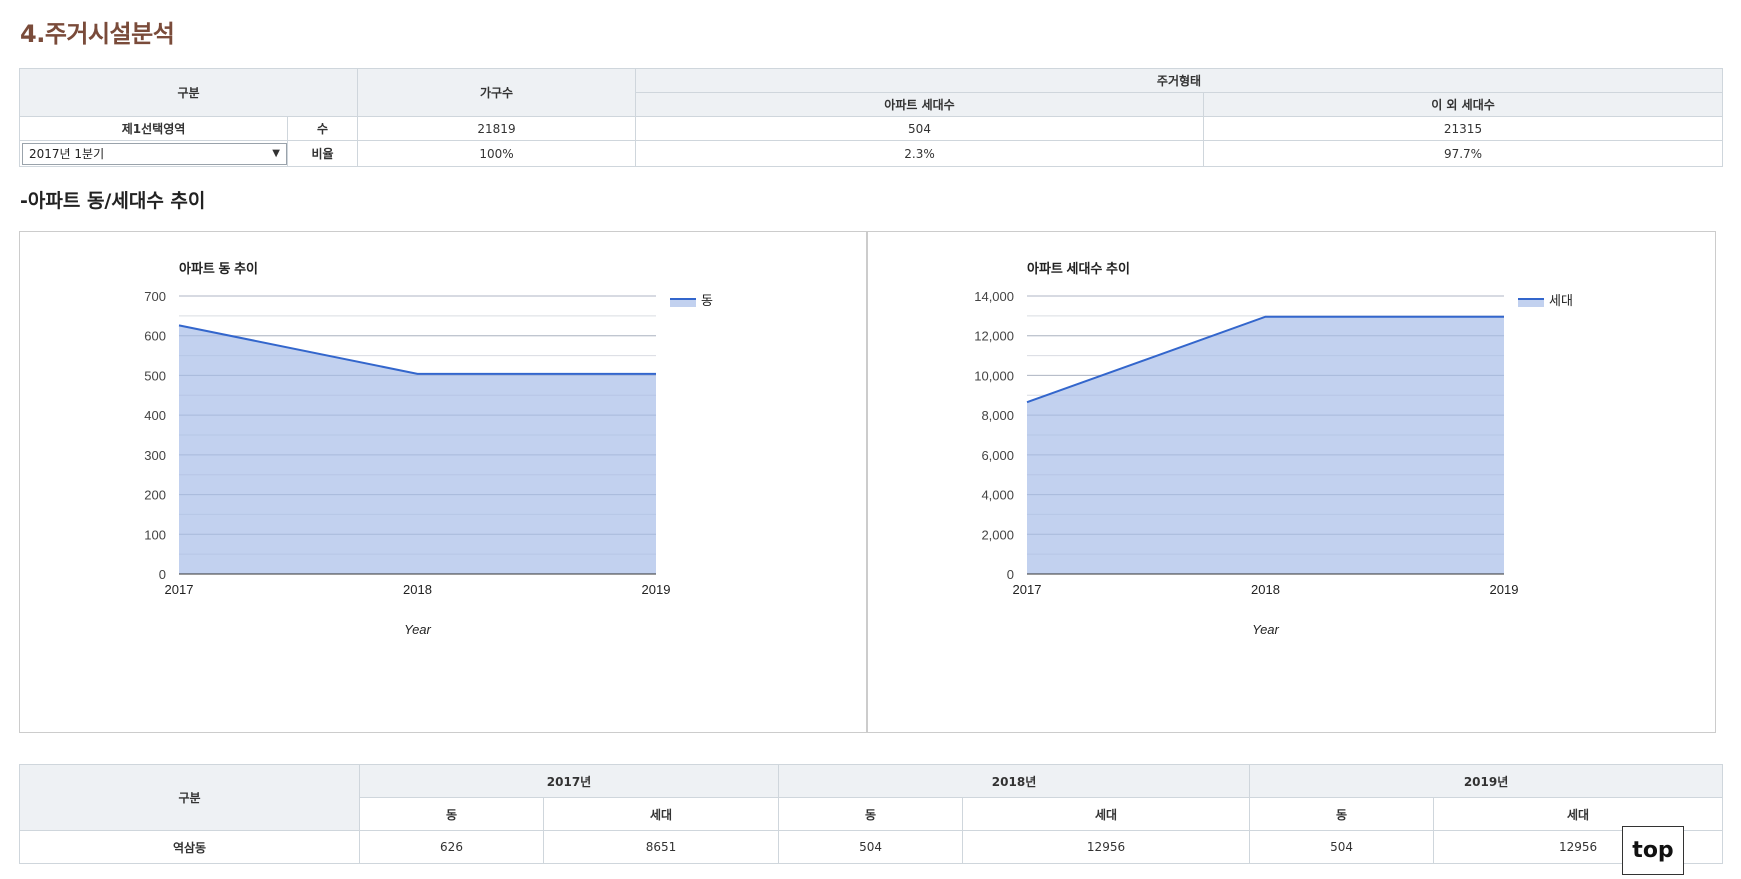 The width and height of the screenshot is (1741, 879). What do you see at coordinates (1463, 128) in the screenshot?
I see `other-units-count: 21315` at bounding box center [1463, 128].